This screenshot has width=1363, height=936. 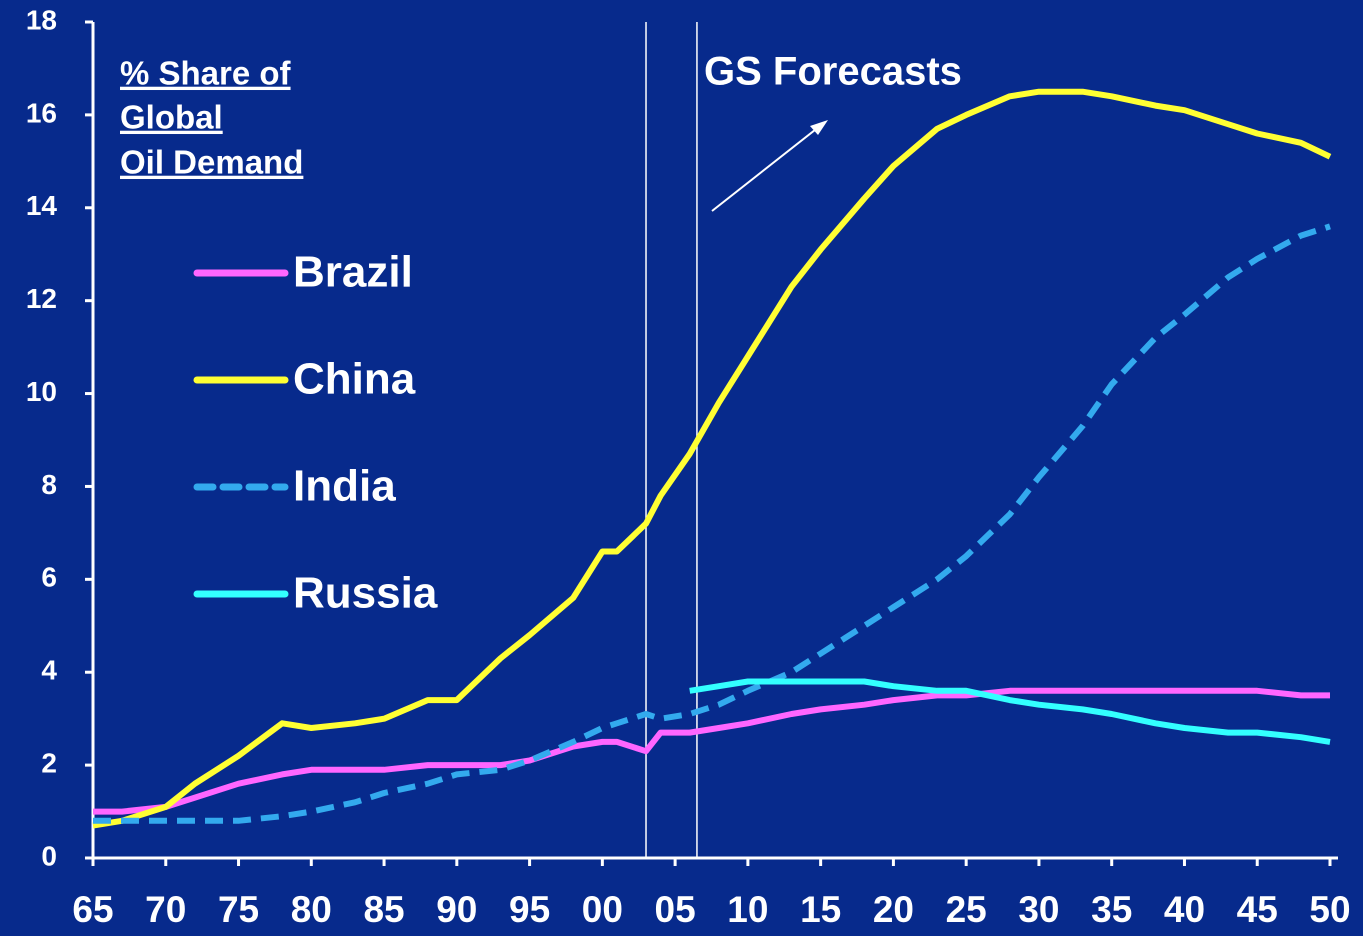 What do you see at coordinates (92, 909) in the screenshot?
I see `x-tick-label: 65` at bounding box center [92, 909].